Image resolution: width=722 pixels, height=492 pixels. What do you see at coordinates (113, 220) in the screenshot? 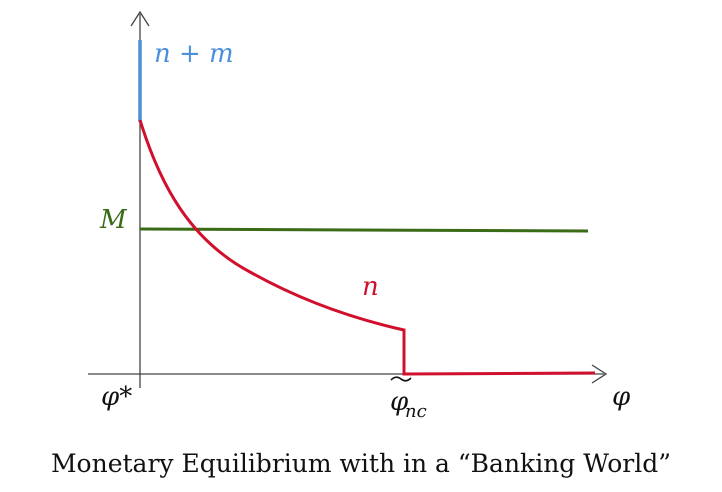
I see `money-label: M` at bounding box center [113, 220].